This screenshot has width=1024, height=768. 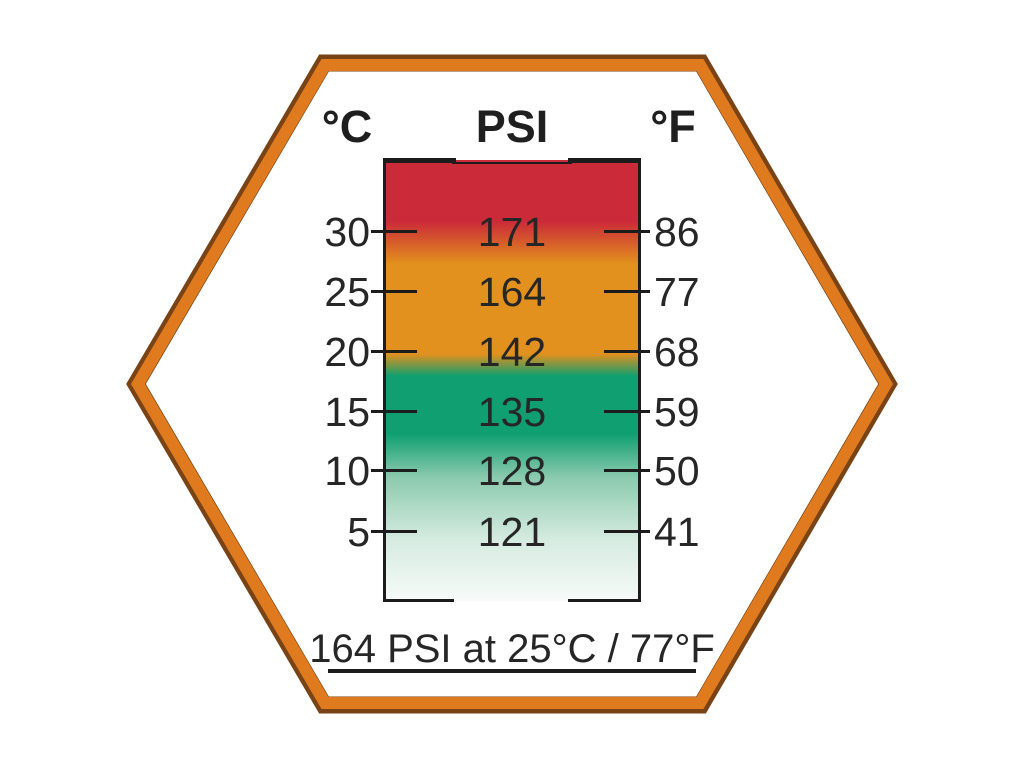 I want to click on fahrenheit-value: 59, so click(x=677, y=412).